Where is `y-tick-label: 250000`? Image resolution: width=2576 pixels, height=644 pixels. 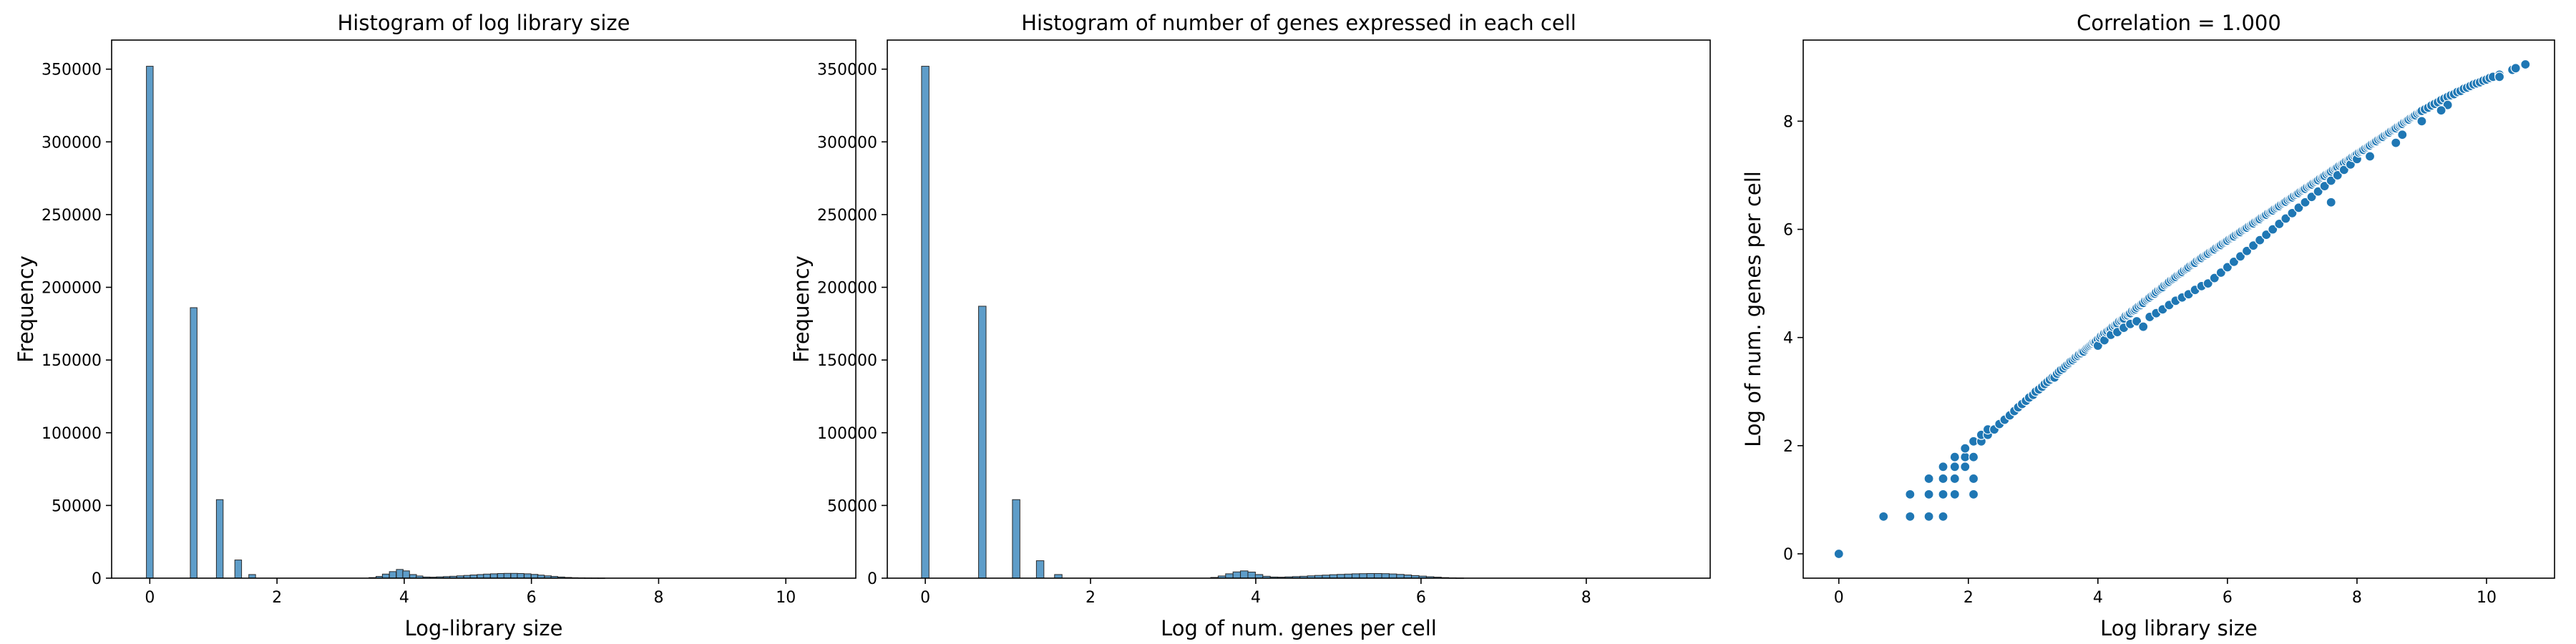
y-tick-label: 250000 is located at coordinates (847, 216).